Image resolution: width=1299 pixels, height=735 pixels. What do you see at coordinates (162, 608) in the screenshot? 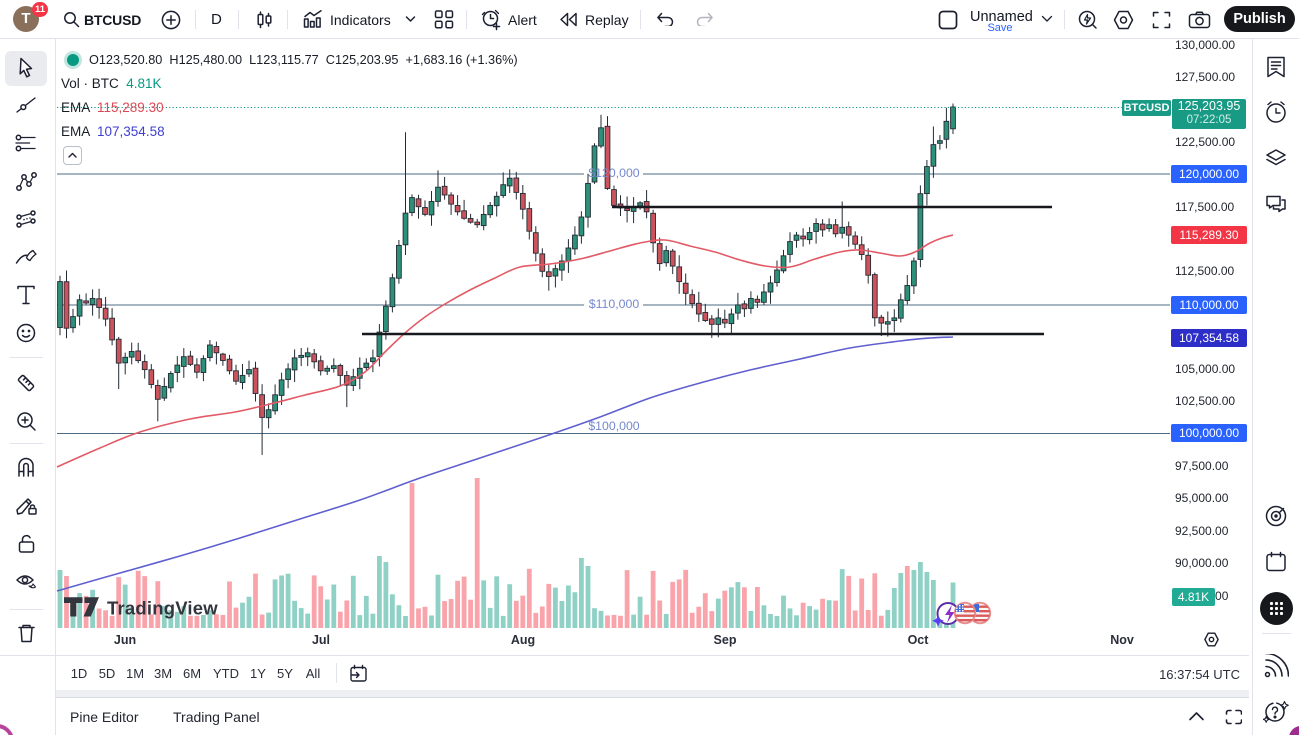
I see `svg-text: TradingView` at bounding box center [162, 608].